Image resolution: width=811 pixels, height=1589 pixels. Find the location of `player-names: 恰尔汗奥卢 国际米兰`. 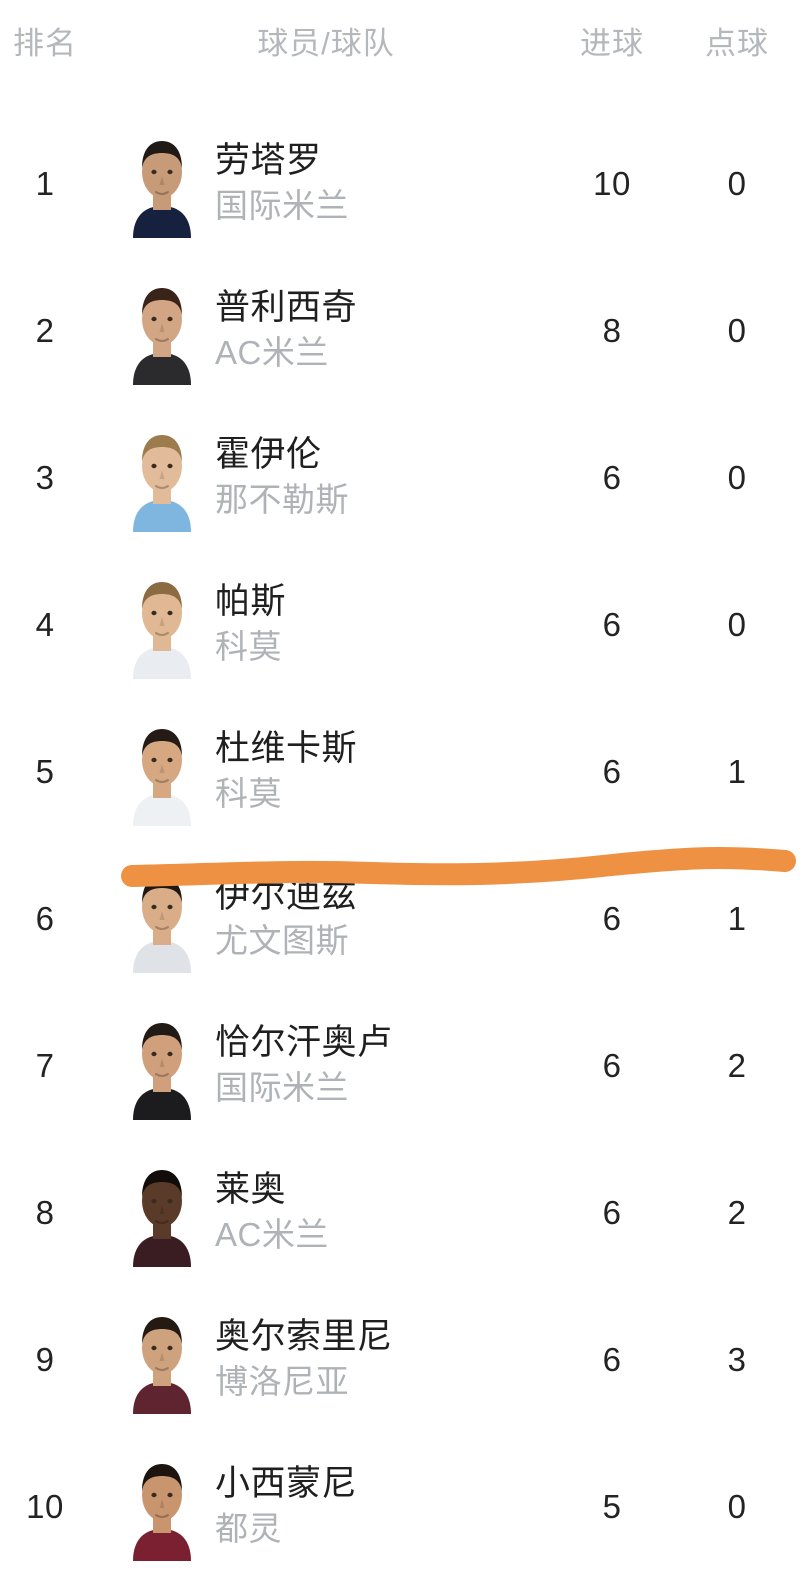

player-names: 恰尔汗奥卢 国际米兰 is located at coordinates (304, 1066).